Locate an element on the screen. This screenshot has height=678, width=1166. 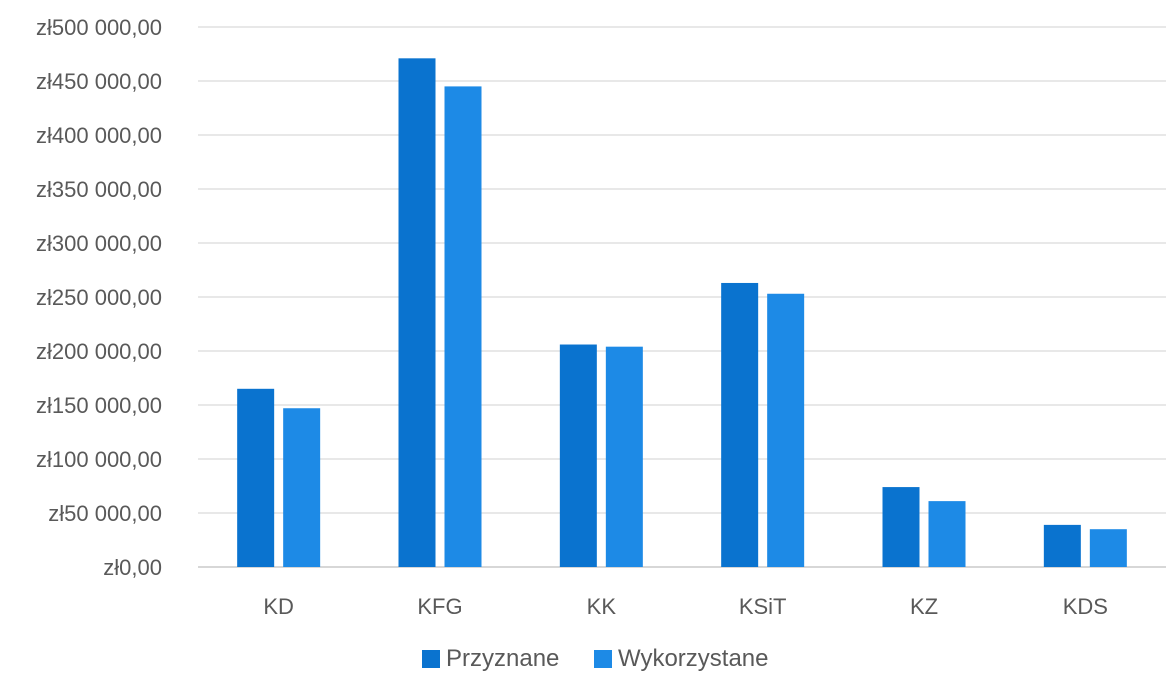
x-category-label: KK is located at coordinates (602, 606).